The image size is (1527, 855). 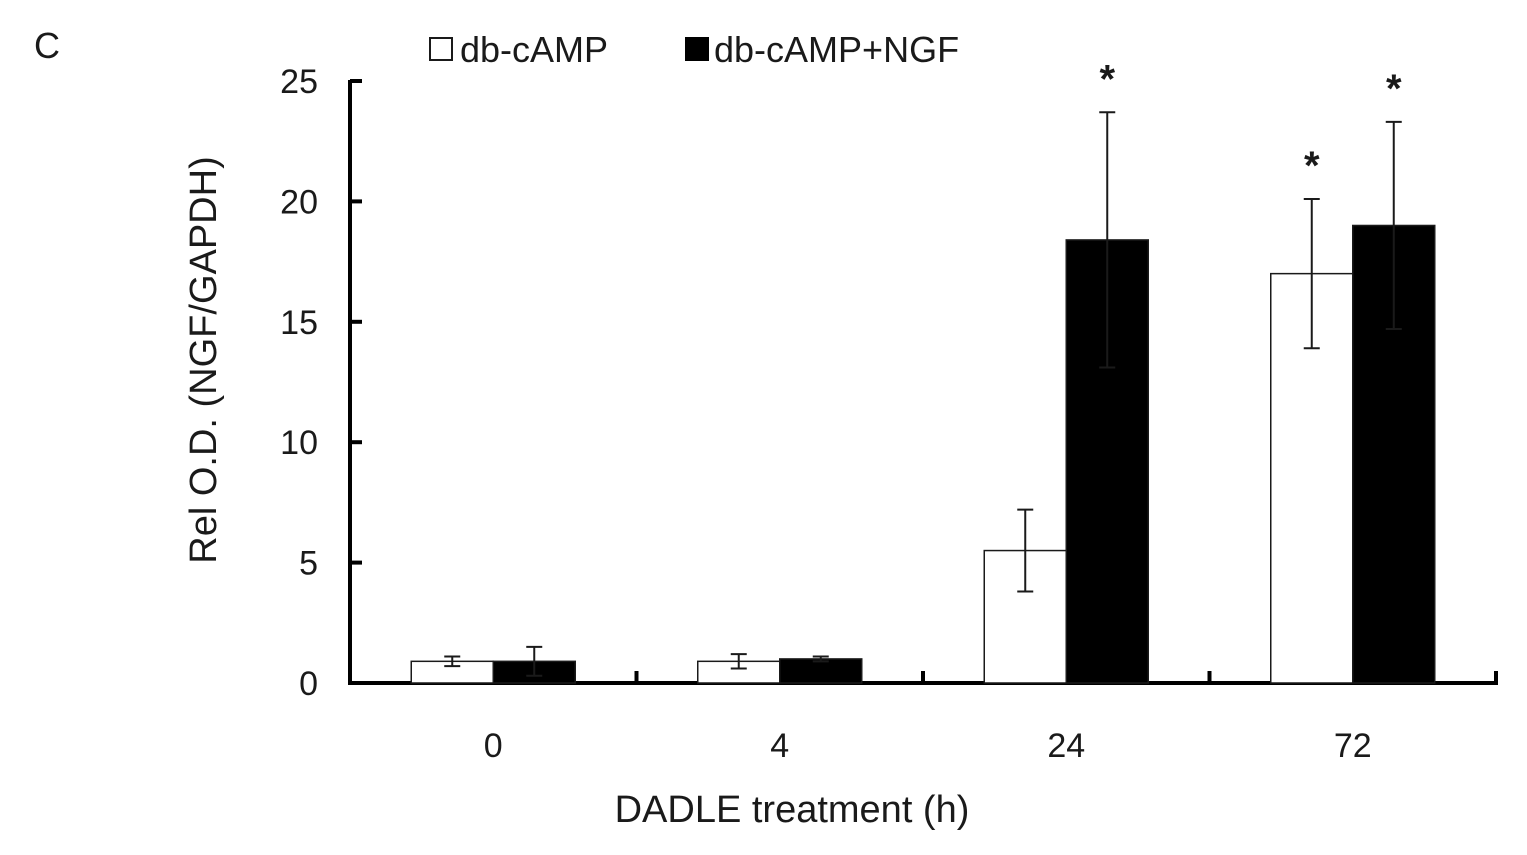 What do you see at coordinates (1066, 746) in the screenshot?
I see `x-tick-label-24: 24` at bounding box center [1066, 746].